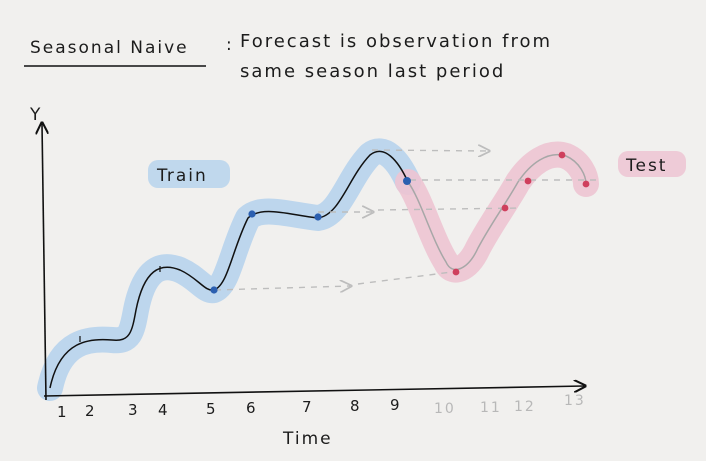  I want to click on y-axis-label: Y, so click(35, 115).